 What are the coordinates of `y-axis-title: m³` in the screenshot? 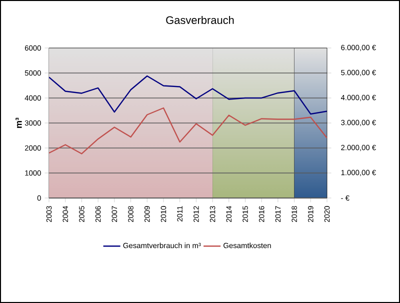 It's located at (19, 123).